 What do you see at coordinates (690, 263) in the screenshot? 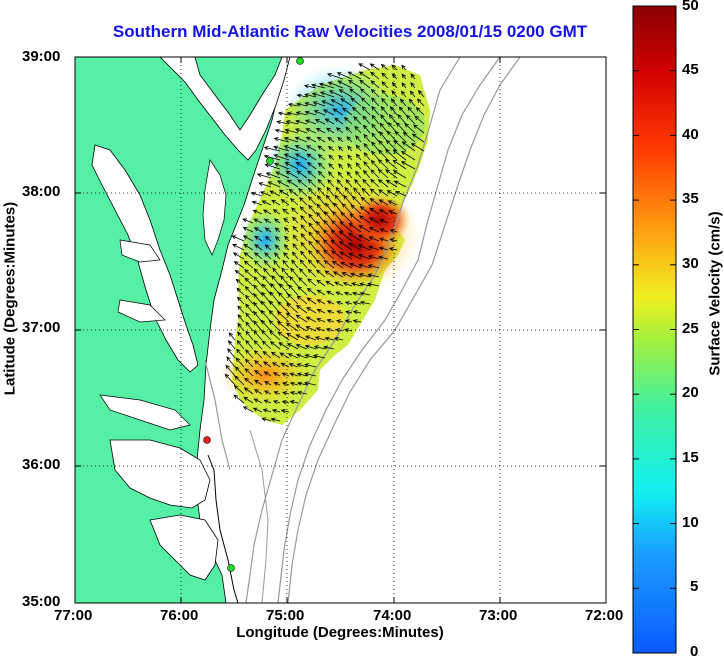
I see `colorbar-tick-label: 30` at bounding box center [690, 263].